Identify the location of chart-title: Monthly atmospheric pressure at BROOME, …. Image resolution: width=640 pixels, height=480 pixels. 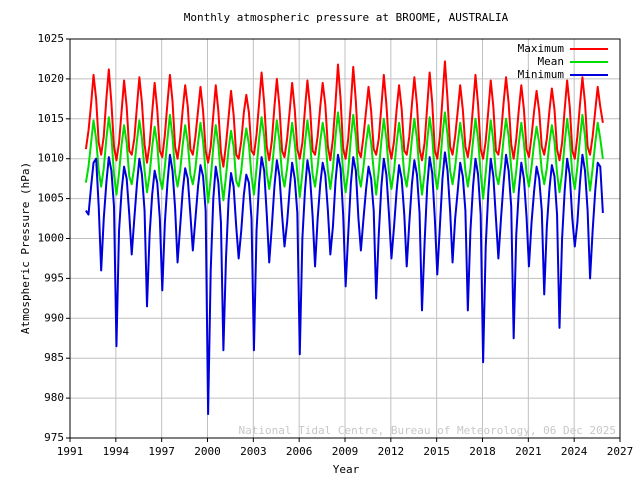
(346, 17).